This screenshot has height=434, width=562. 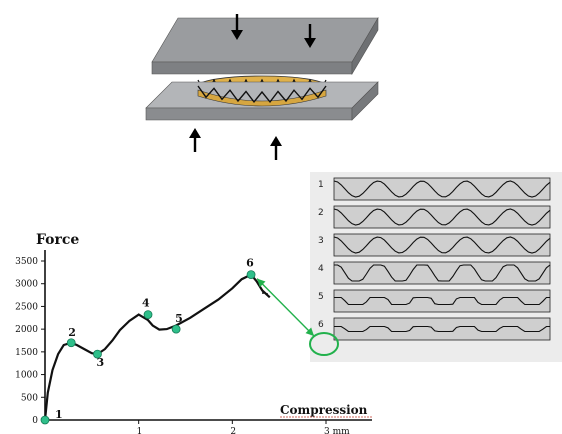 What do you see at coordinates (324, 410) in the screenshot?
I see `x-axis-label: Compression` at bounding box center [324, 410].